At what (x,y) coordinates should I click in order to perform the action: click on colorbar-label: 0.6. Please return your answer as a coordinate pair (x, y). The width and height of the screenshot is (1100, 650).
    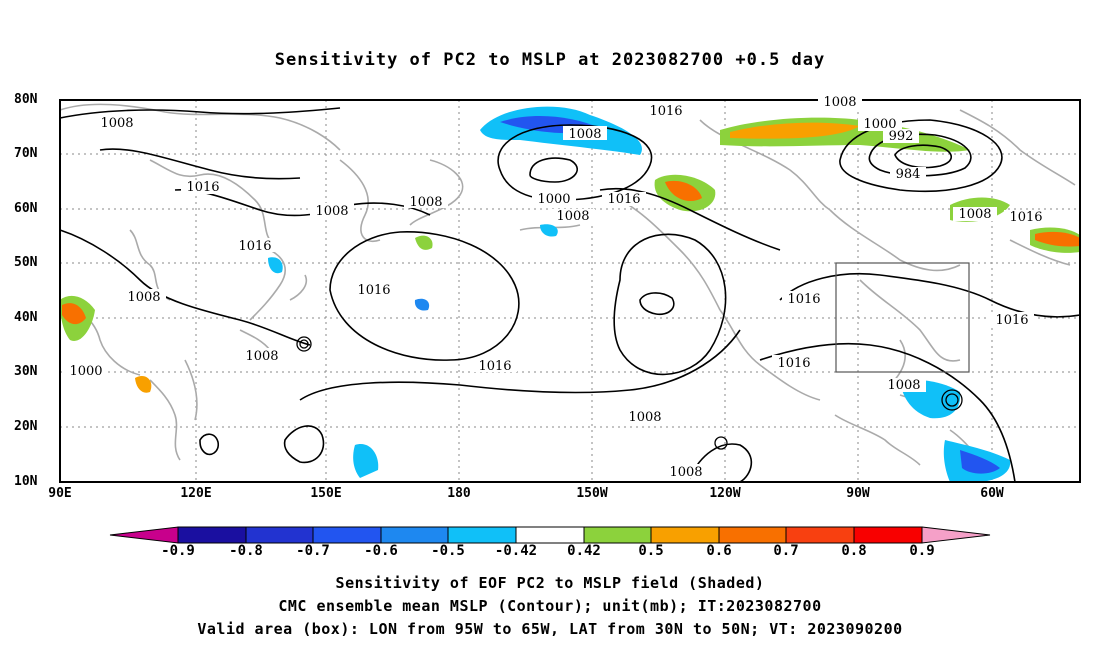
    Looking at the image, I should click on (719, 551).